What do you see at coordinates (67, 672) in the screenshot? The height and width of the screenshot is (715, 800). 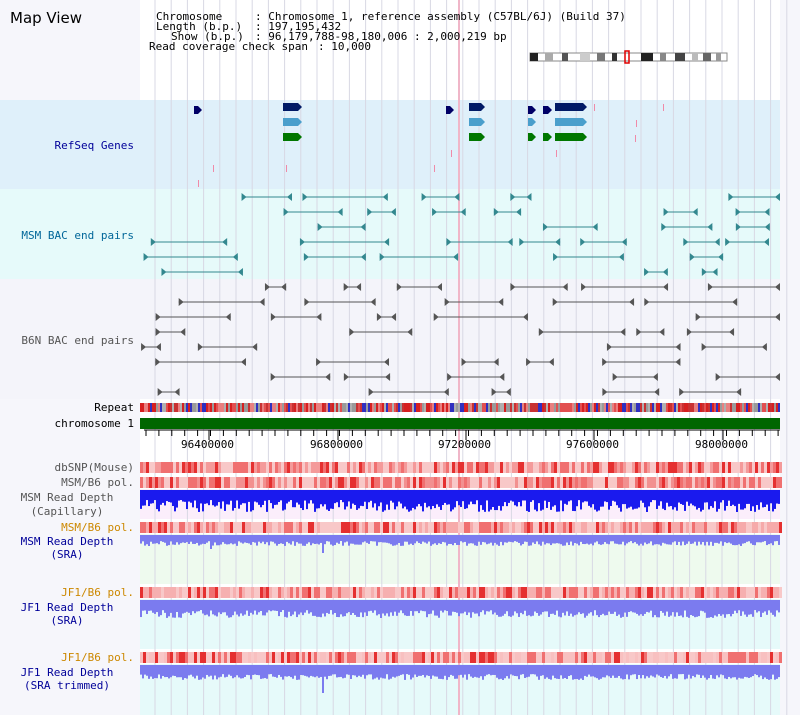 I see `track-label-jf1-depth-trimmed: JF1 Read Depth` at bounding box center [67, 672].